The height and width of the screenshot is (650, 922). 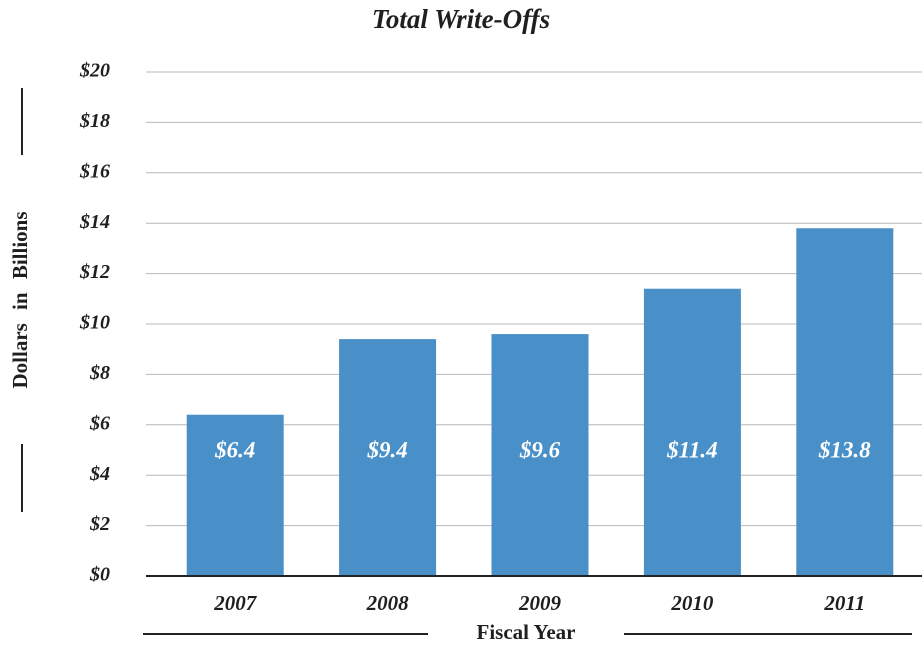 I want to click on chart-title: Total Write-Offs, so click(x=461, y=19).